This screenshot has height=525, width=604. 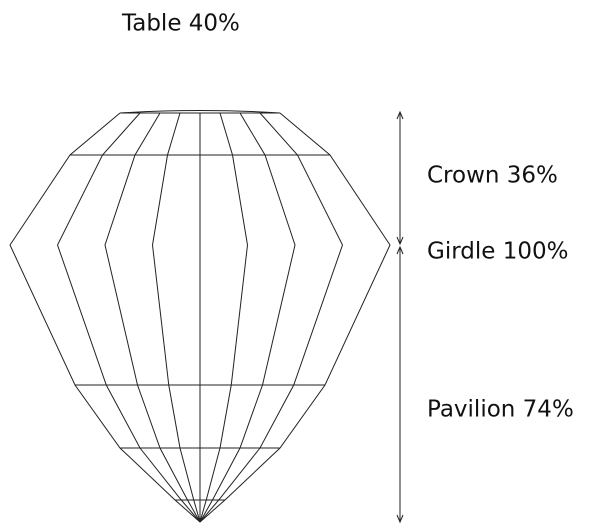 I want to click on table-top, so click(x=200, y=112).